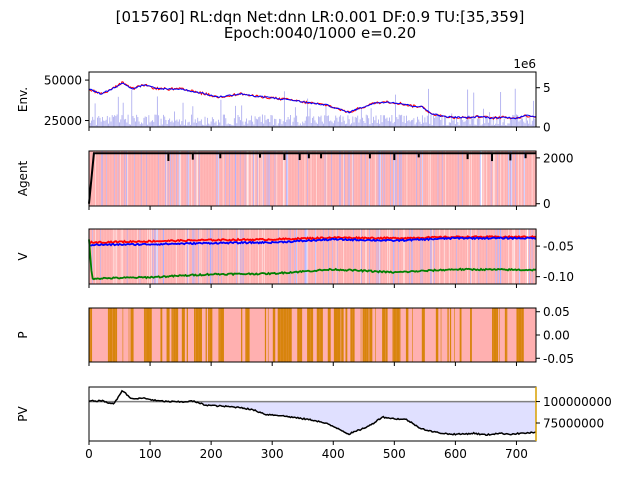 The height and width of the screenshot is (480, 640). I want to click on price-line, so click(312, 101).